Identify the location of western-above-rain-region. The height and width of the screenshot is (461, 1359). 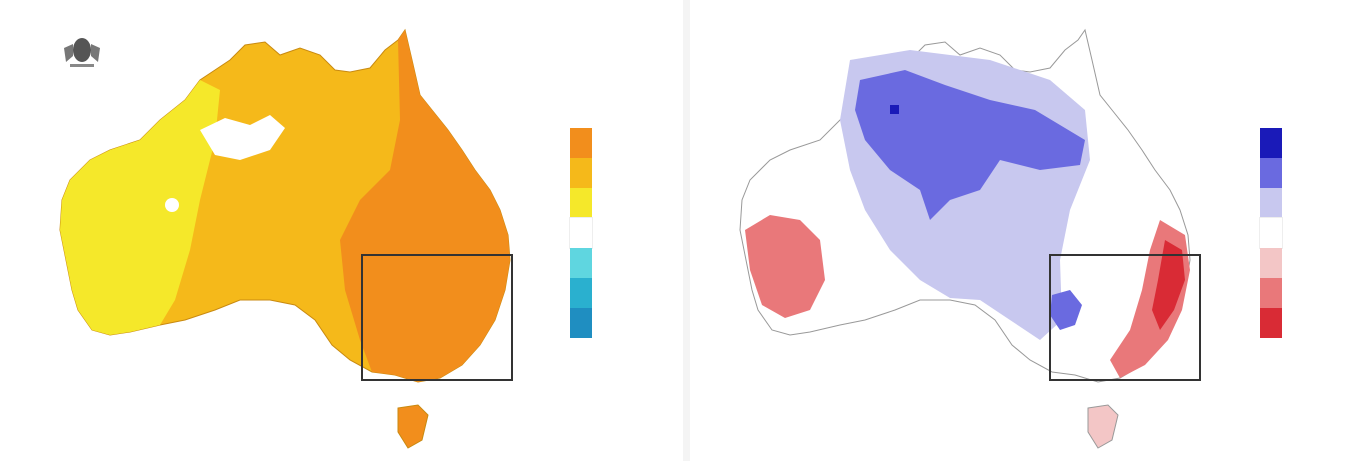
(785, 266).